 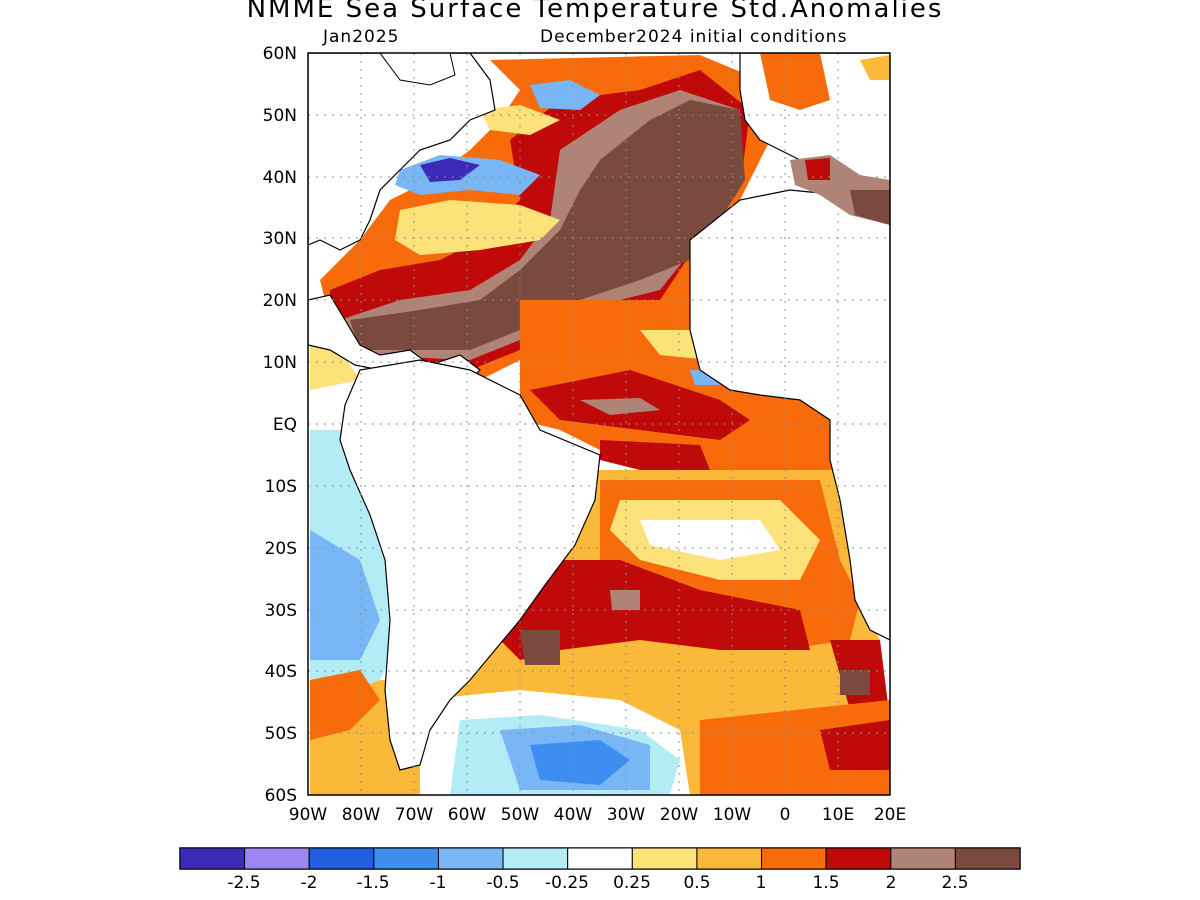 I want to click on lat-label: 40S, so click(x=281, y=672).